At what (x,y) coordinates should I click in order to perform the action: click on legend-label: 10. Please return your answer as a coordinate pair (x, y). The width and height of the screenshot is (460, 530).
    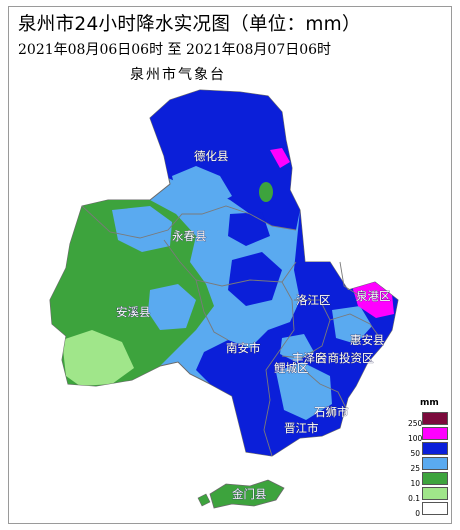
    Looking at the image, I should click on (415, 483).